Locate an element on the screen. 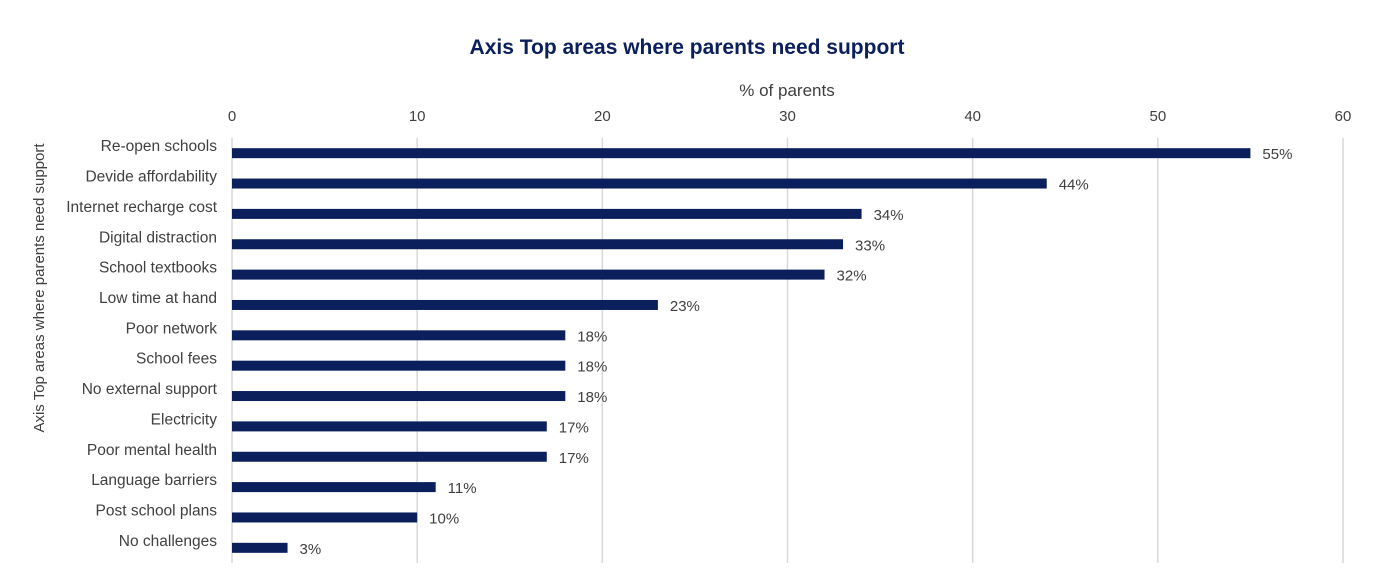 The width and height of the screenshot is (1377, 587). x-tick-label: 10 is located at coordinates (417, 116).